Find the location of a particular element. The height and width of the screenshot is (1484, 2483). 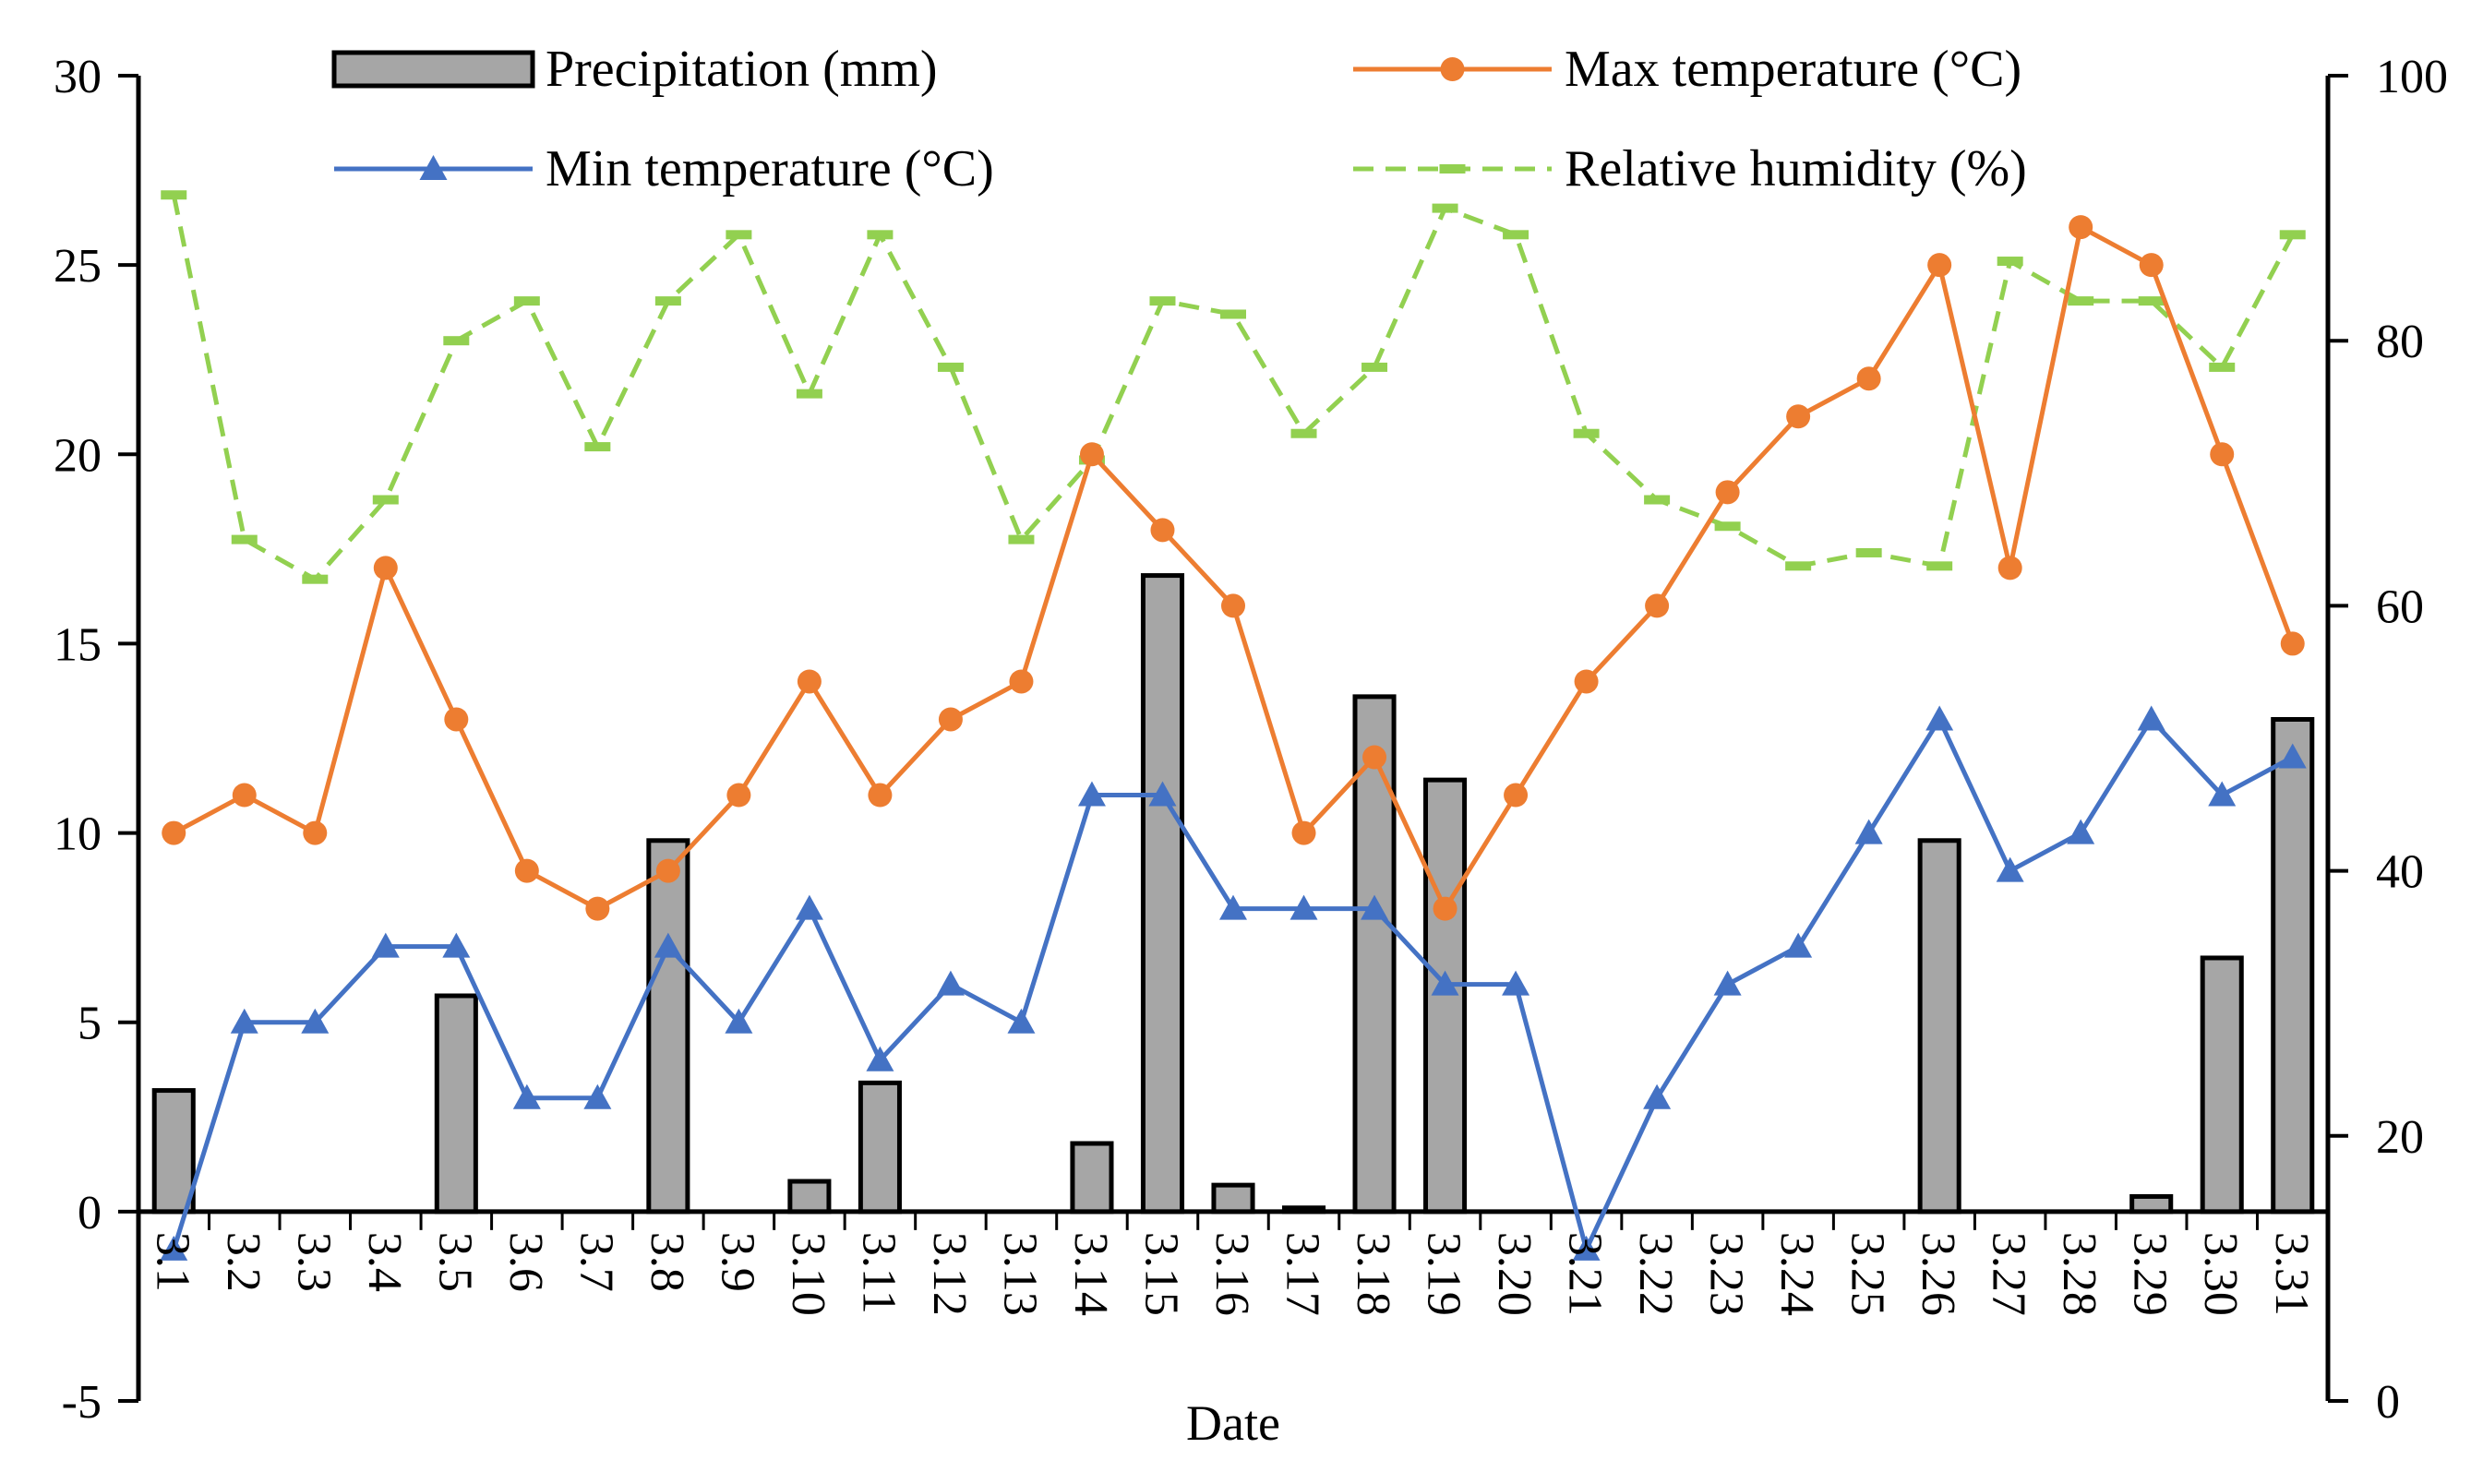

x-axis-tick-label: 3.30 is located at coordinates (2220, 1274).